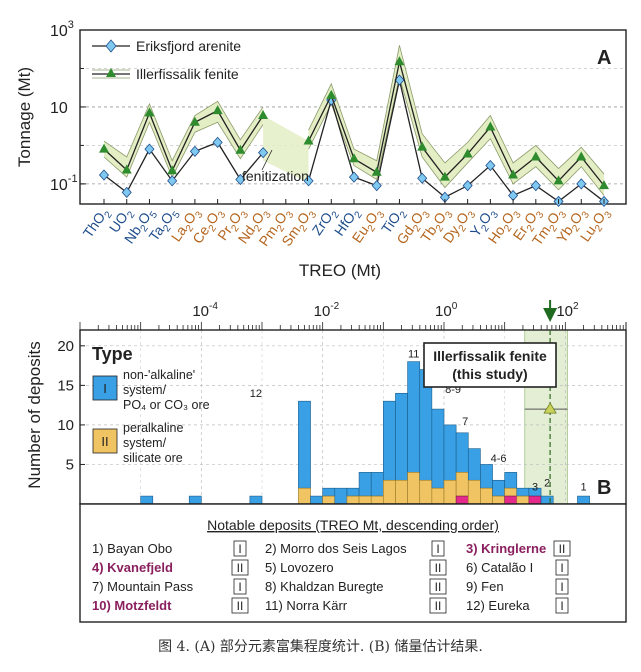 The image size is (641, 672). What do you see at coordinates (153, 458) in the screenshot?
I see `legend-type-ii-line3: silicate ore` at bounding box center [153, 458].